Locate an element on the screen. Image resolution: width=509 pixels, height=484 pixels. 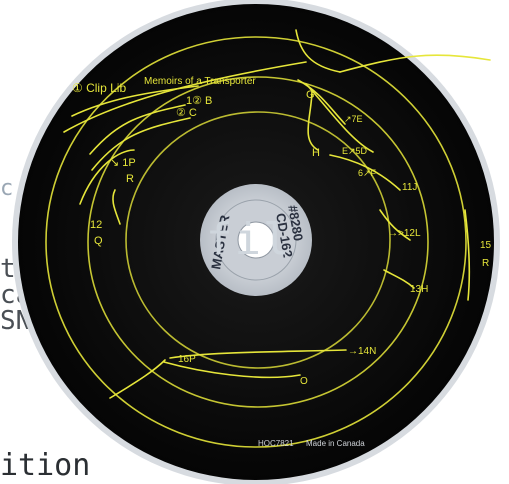
spindle-hole is located at coordinates (256, 240).